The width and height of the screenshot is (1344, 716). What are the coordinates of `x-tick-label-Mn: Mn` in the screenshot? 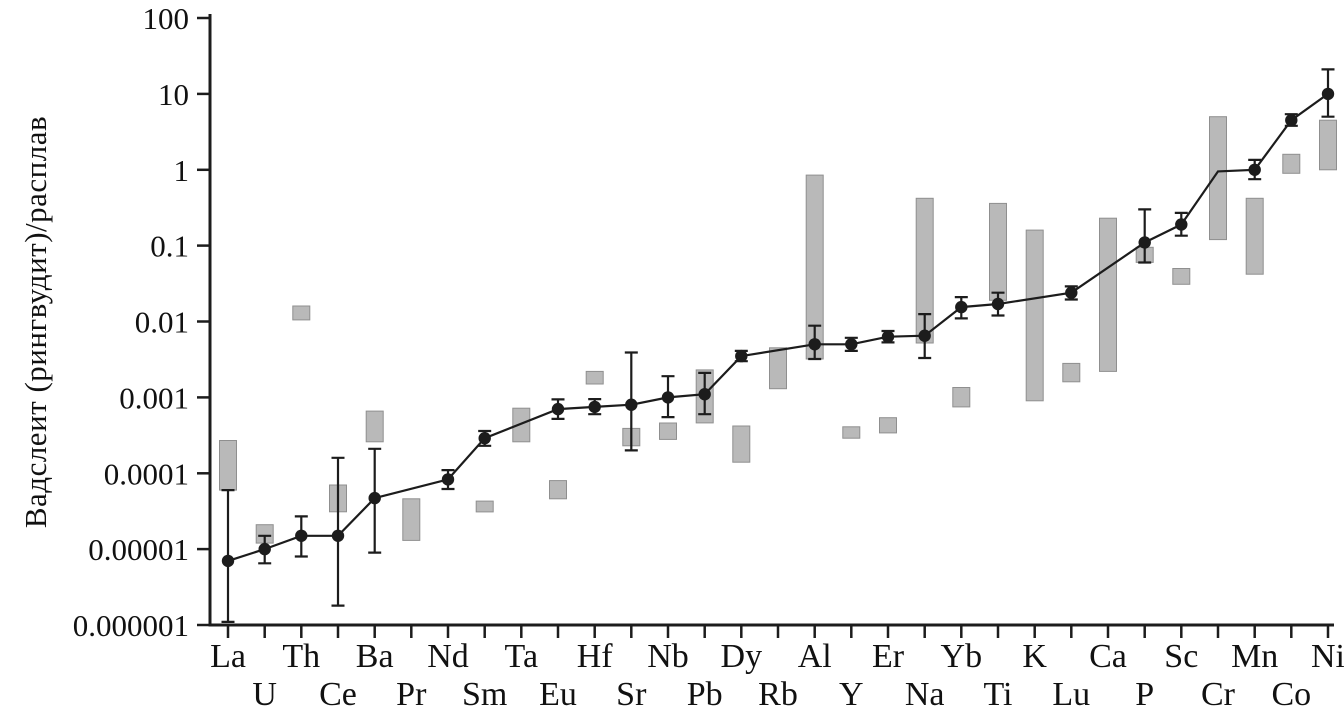 It's located at (1254, 656).